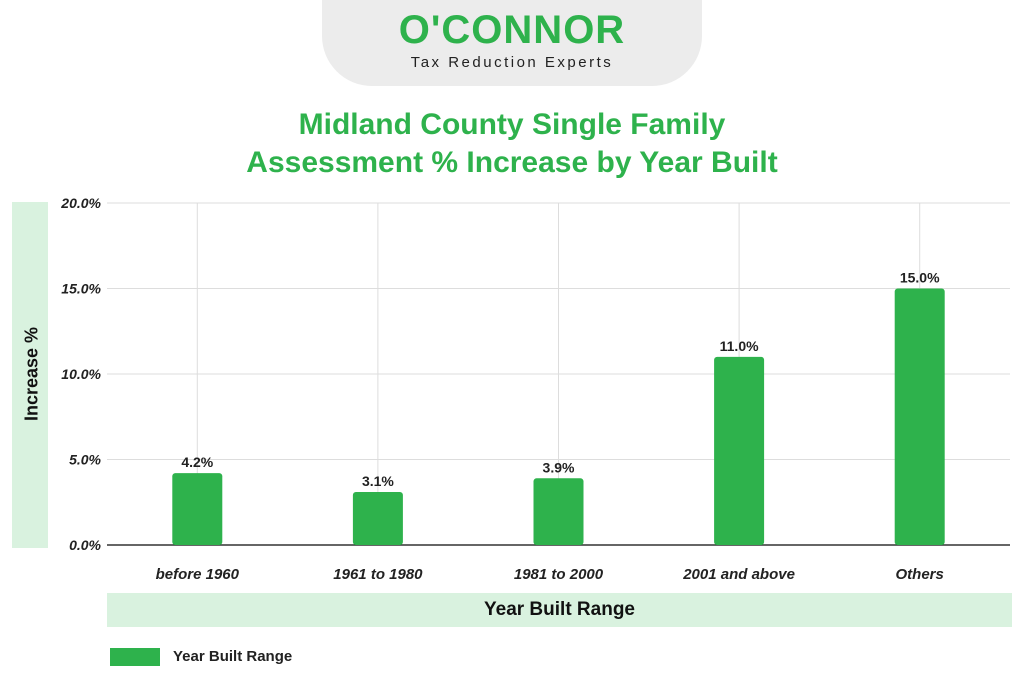 The height and width of the screenshot is (682, 1024). What do you see at coordinates (738, 574) in the screenshot?
I see `x-tick-label: 2001 and above` at bounding box center [738, 574].